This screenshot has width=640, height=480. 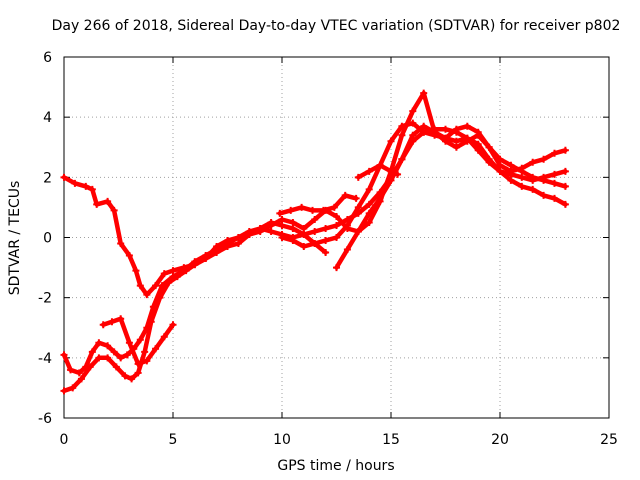 What do you see at coordinates (47, 58) in the screenshot?
I see `y-tick-label: 6` at bounding box center [47, 58].